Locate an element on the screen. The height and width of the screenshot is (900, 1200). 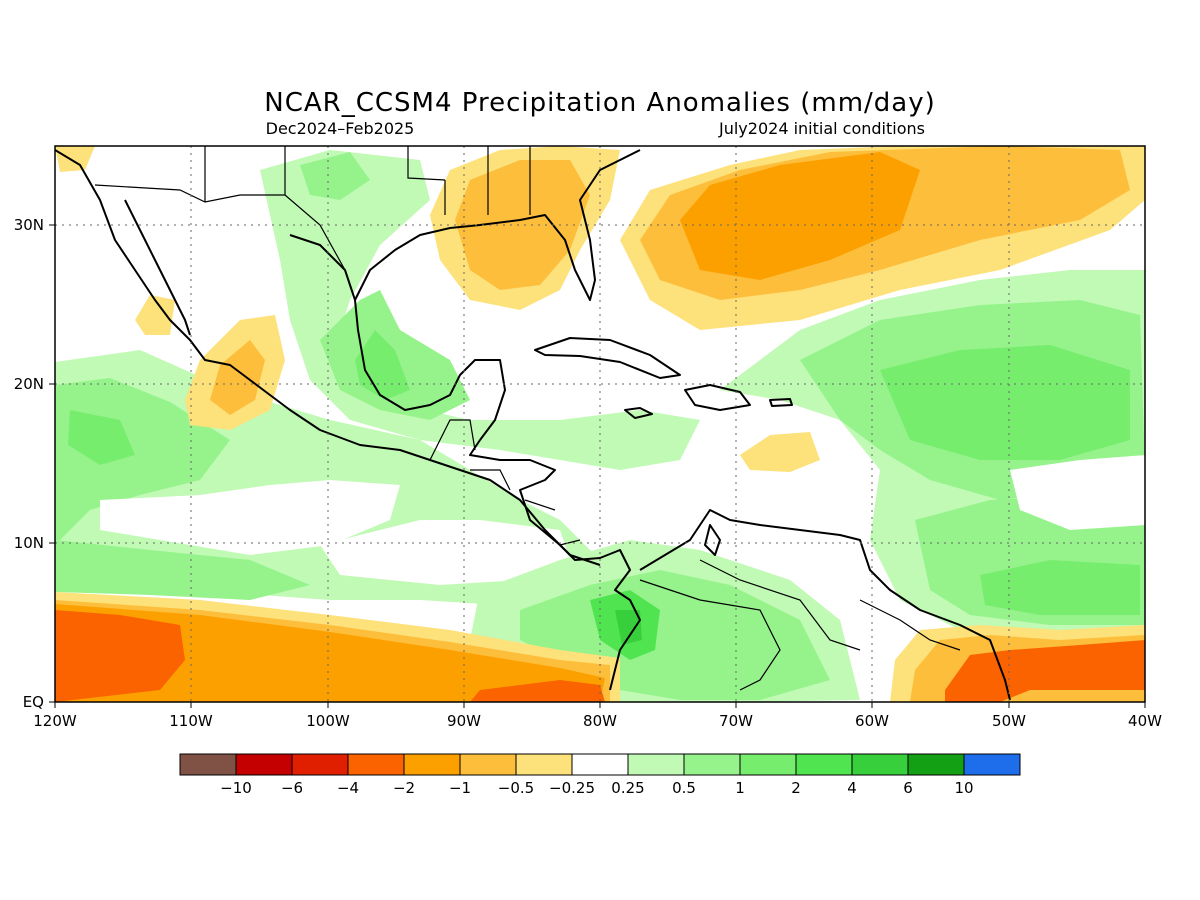
lon-label-60w: 60W is located at coordinates (872, 721).